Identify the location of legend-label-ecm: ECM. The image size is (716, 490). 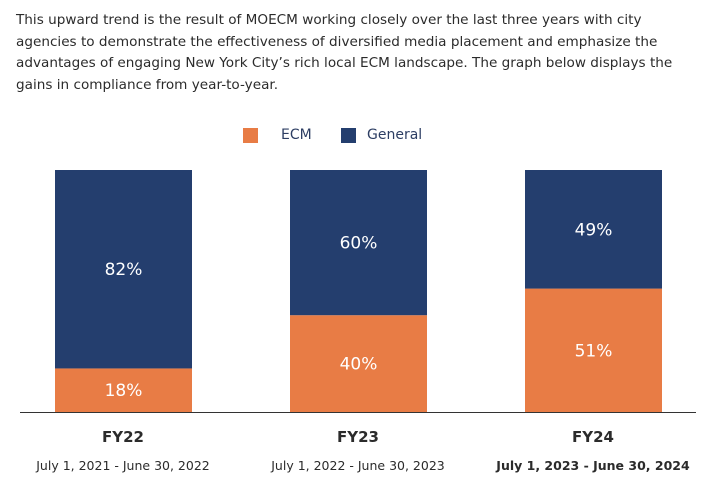
(296, 135).